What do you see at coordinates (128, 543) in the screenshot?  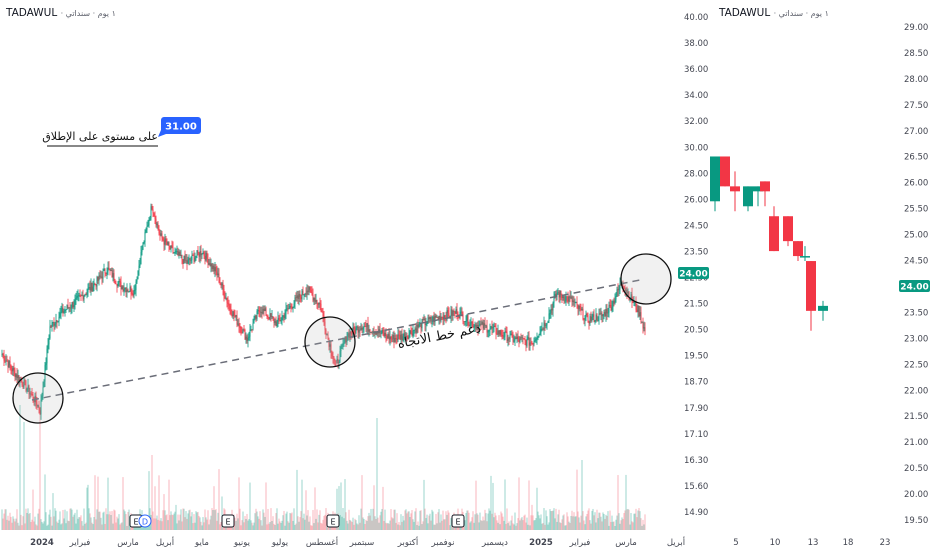 I see `x-tick-label: مارس` at bounding box center [128, 543].